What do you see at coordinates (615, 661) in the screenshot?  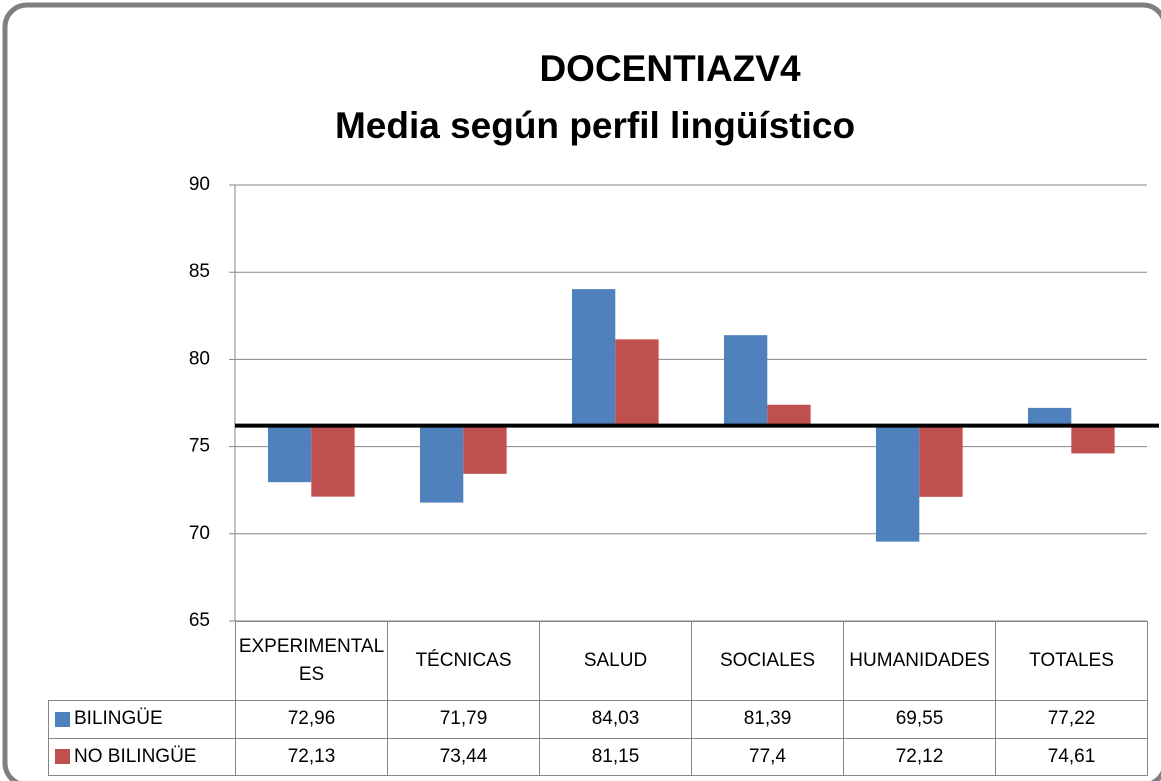 I see `category-label: SALUD` at bounding box center [615, 661].